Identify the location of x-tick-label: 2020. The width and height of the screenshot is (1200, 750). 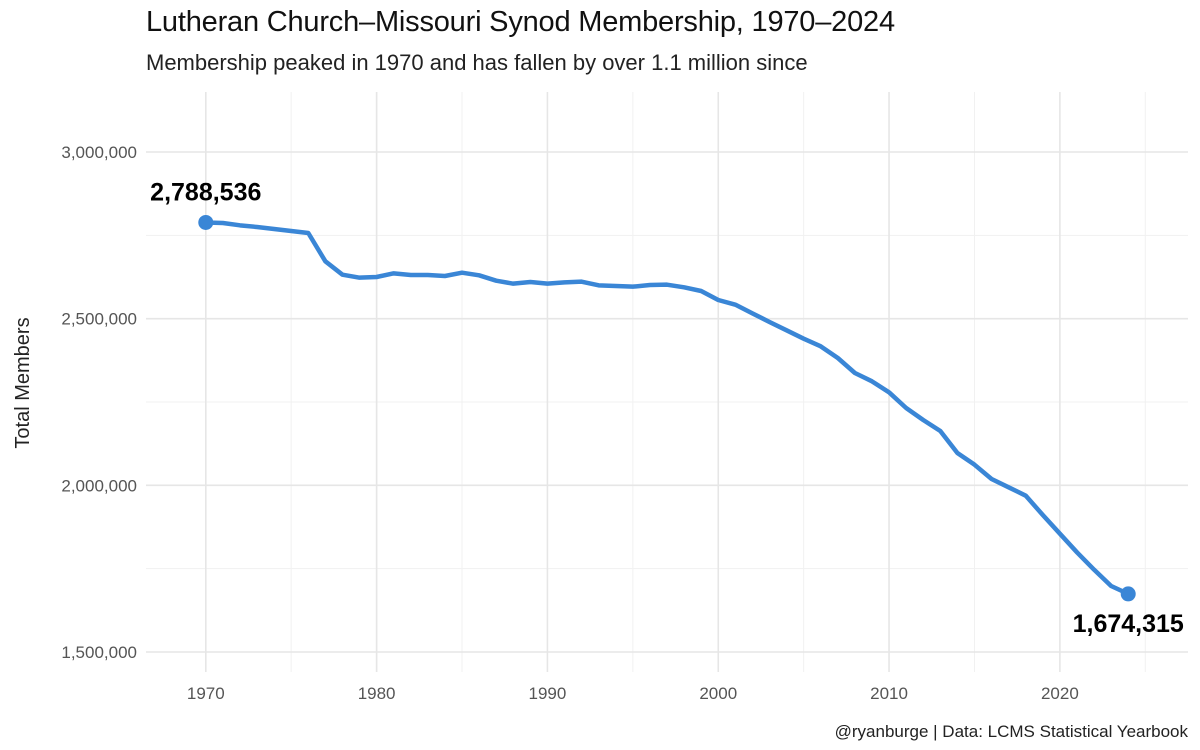
(1060, 693).